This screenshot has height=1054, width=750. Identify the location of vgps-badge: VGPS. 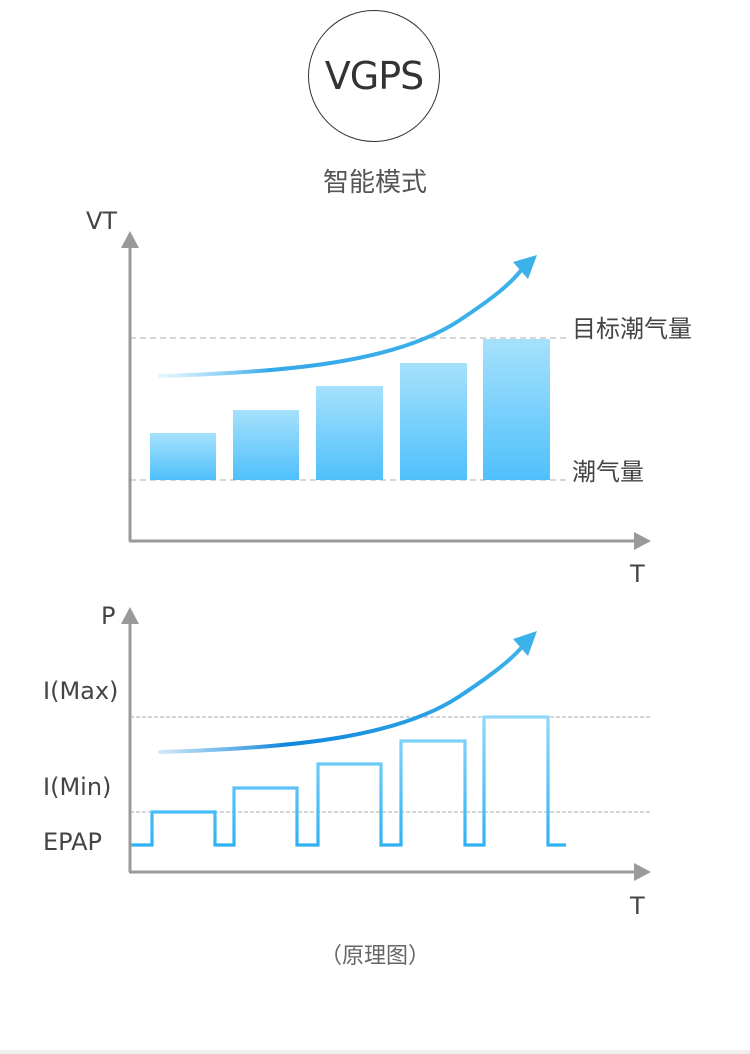
(374, 76).